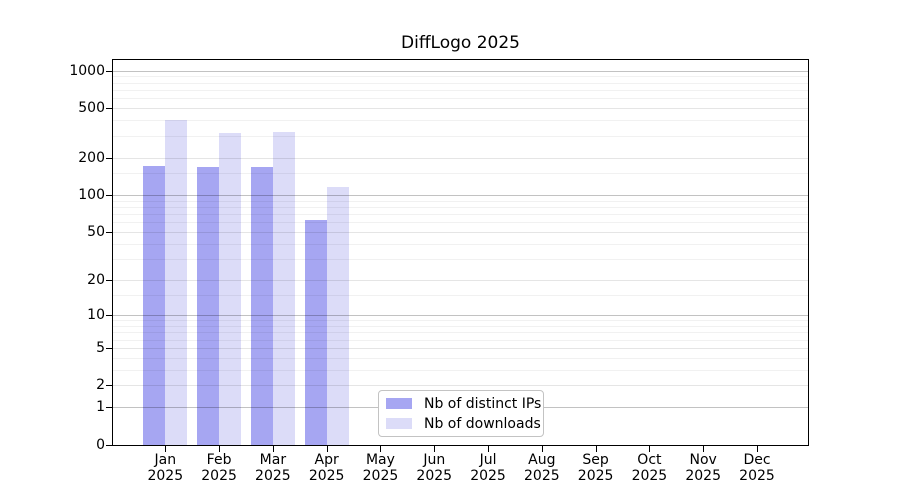  I want to click on legend-label-distinct-ips: Nb of distinct IPs, so click(483, 403).